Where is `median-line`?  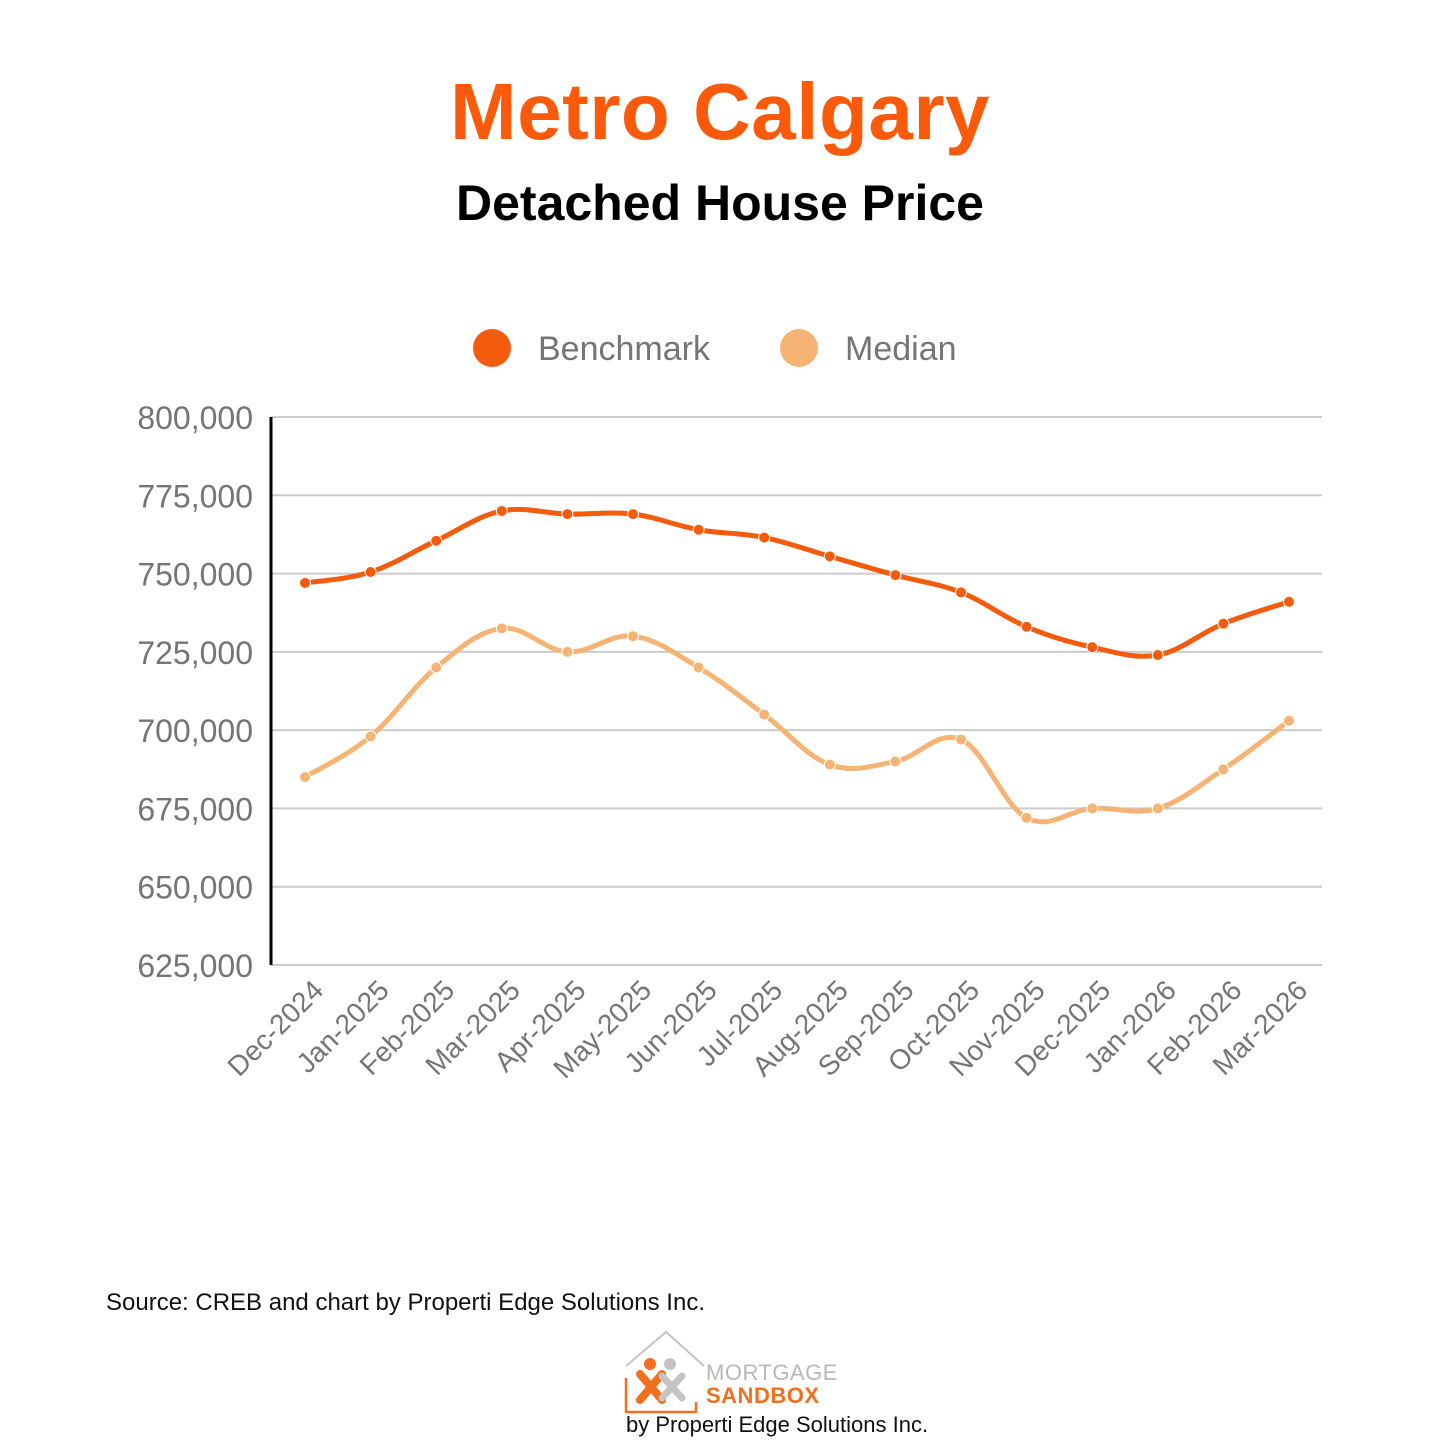 median-line is located at coordinates (797, 725).